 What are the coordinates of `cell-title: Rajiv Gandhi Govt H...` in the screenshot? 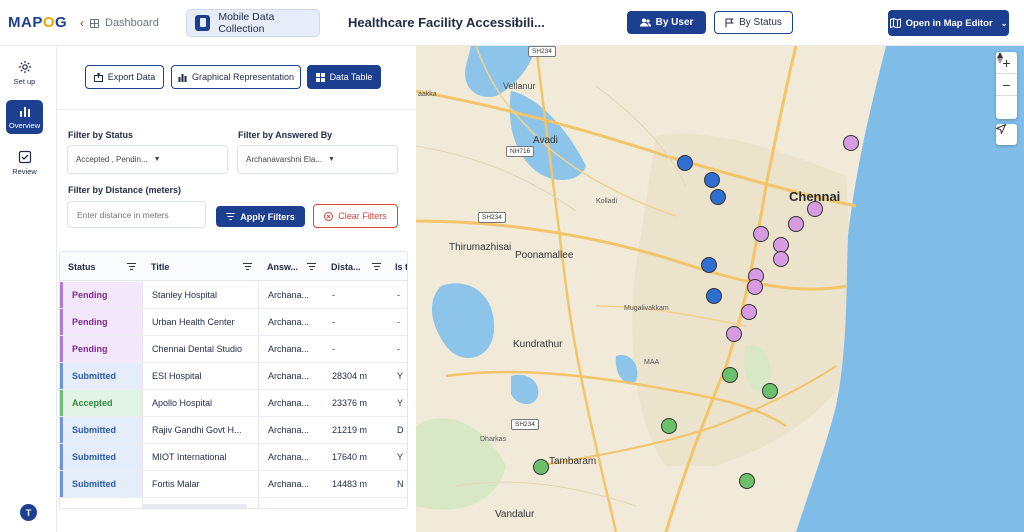 It's located at (197, 430).